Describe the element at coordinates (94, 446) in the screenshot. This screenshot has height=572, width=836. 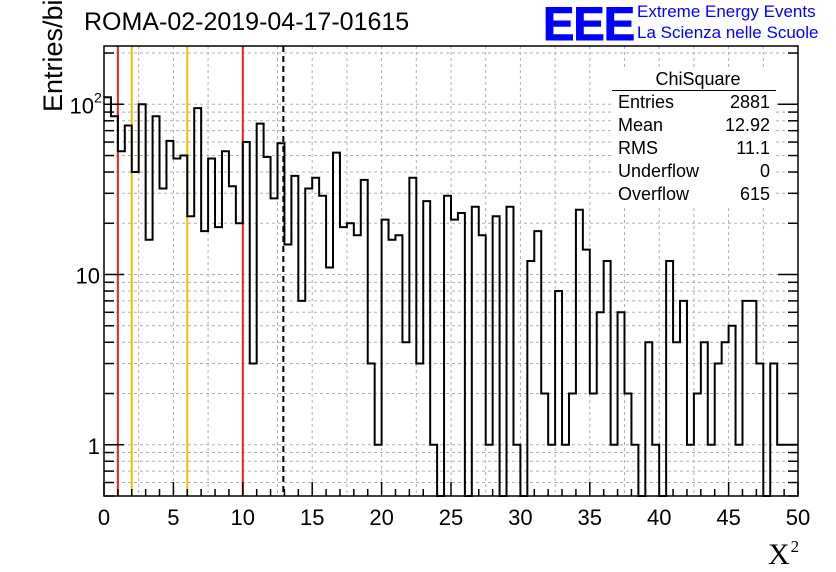
I see `y-tick-label: 1` at that location.